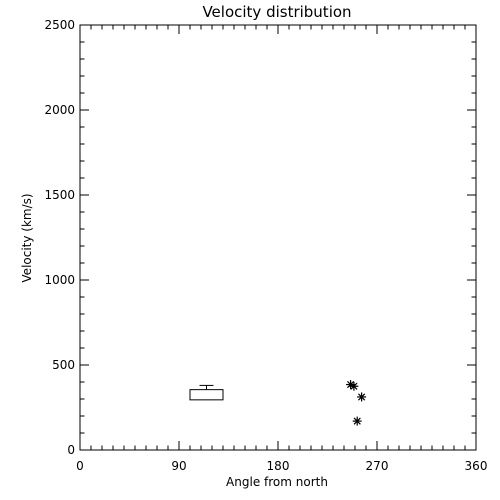 The height and width of the screenshot is (500, 500). Describe the element at coordinates (71, 450) in the screenshot. I see `y-tick-label: 0` at that location.